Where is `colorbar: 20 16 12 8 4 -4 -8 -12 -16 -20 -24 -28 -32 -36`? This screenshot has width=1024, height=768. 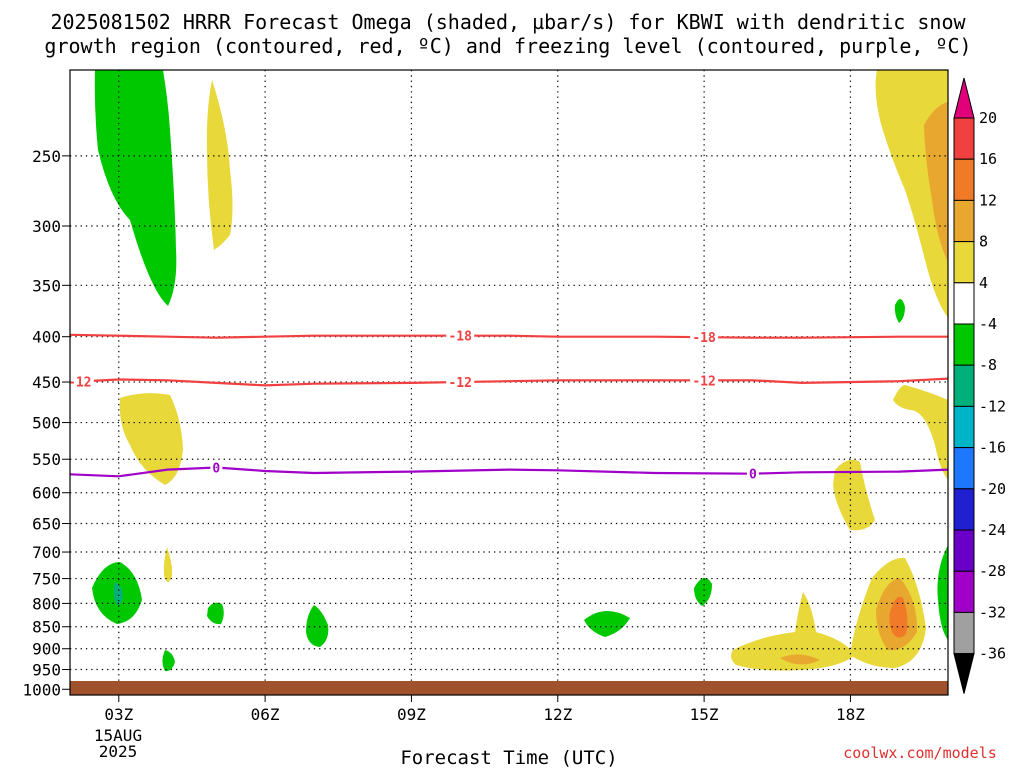
colorbar: 20 16 12 8 4 -4 -8 -12 -16 -20 -24 -28 -32 -36 is located at coordinates (979, 385).